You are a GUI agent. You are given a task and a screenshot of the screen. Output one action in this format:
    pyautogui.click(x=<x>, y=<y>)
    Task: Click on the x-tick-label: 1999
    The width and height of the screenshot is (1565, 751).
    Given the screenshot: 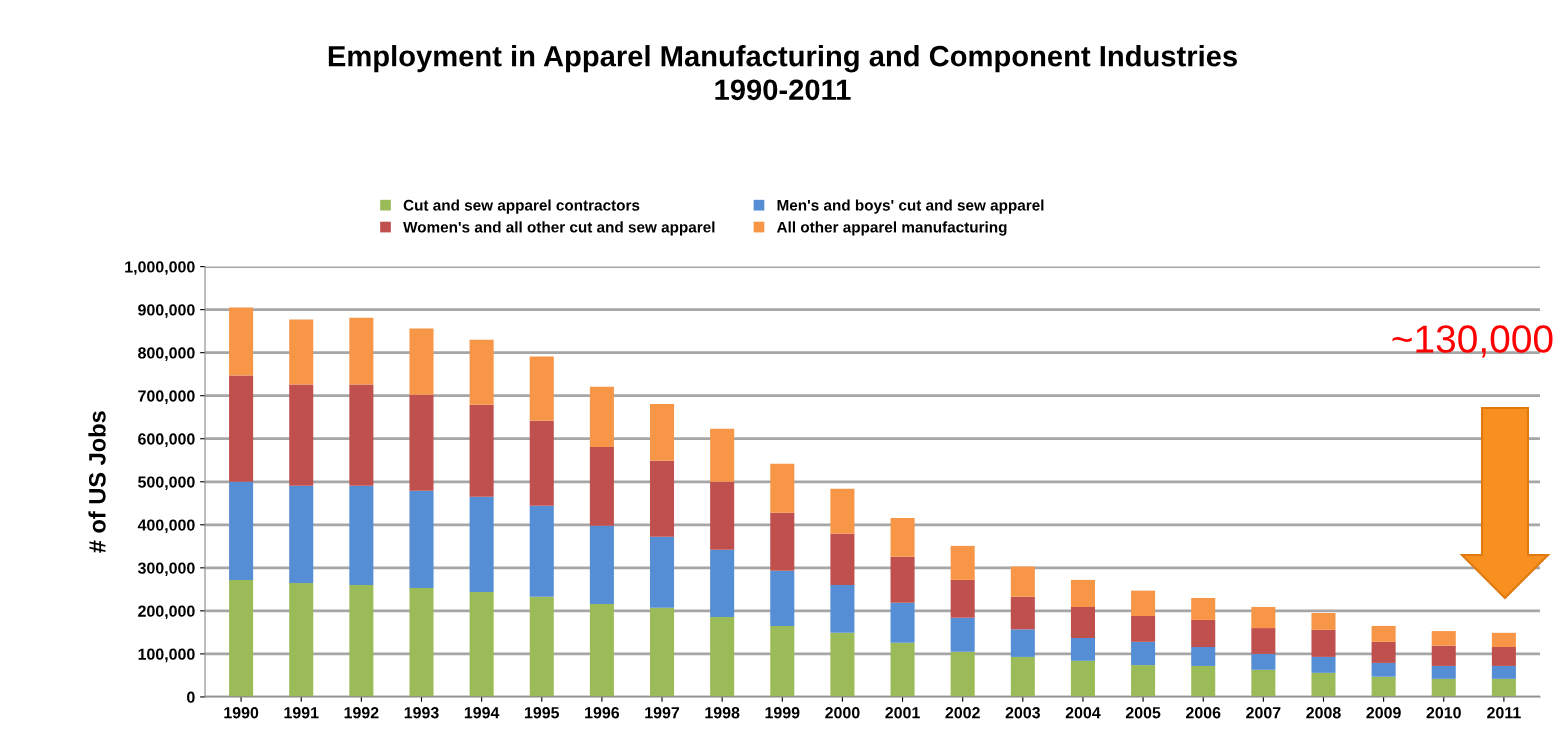 What is the action you would take?
    pyautogui.click(x=782, y=713)
    